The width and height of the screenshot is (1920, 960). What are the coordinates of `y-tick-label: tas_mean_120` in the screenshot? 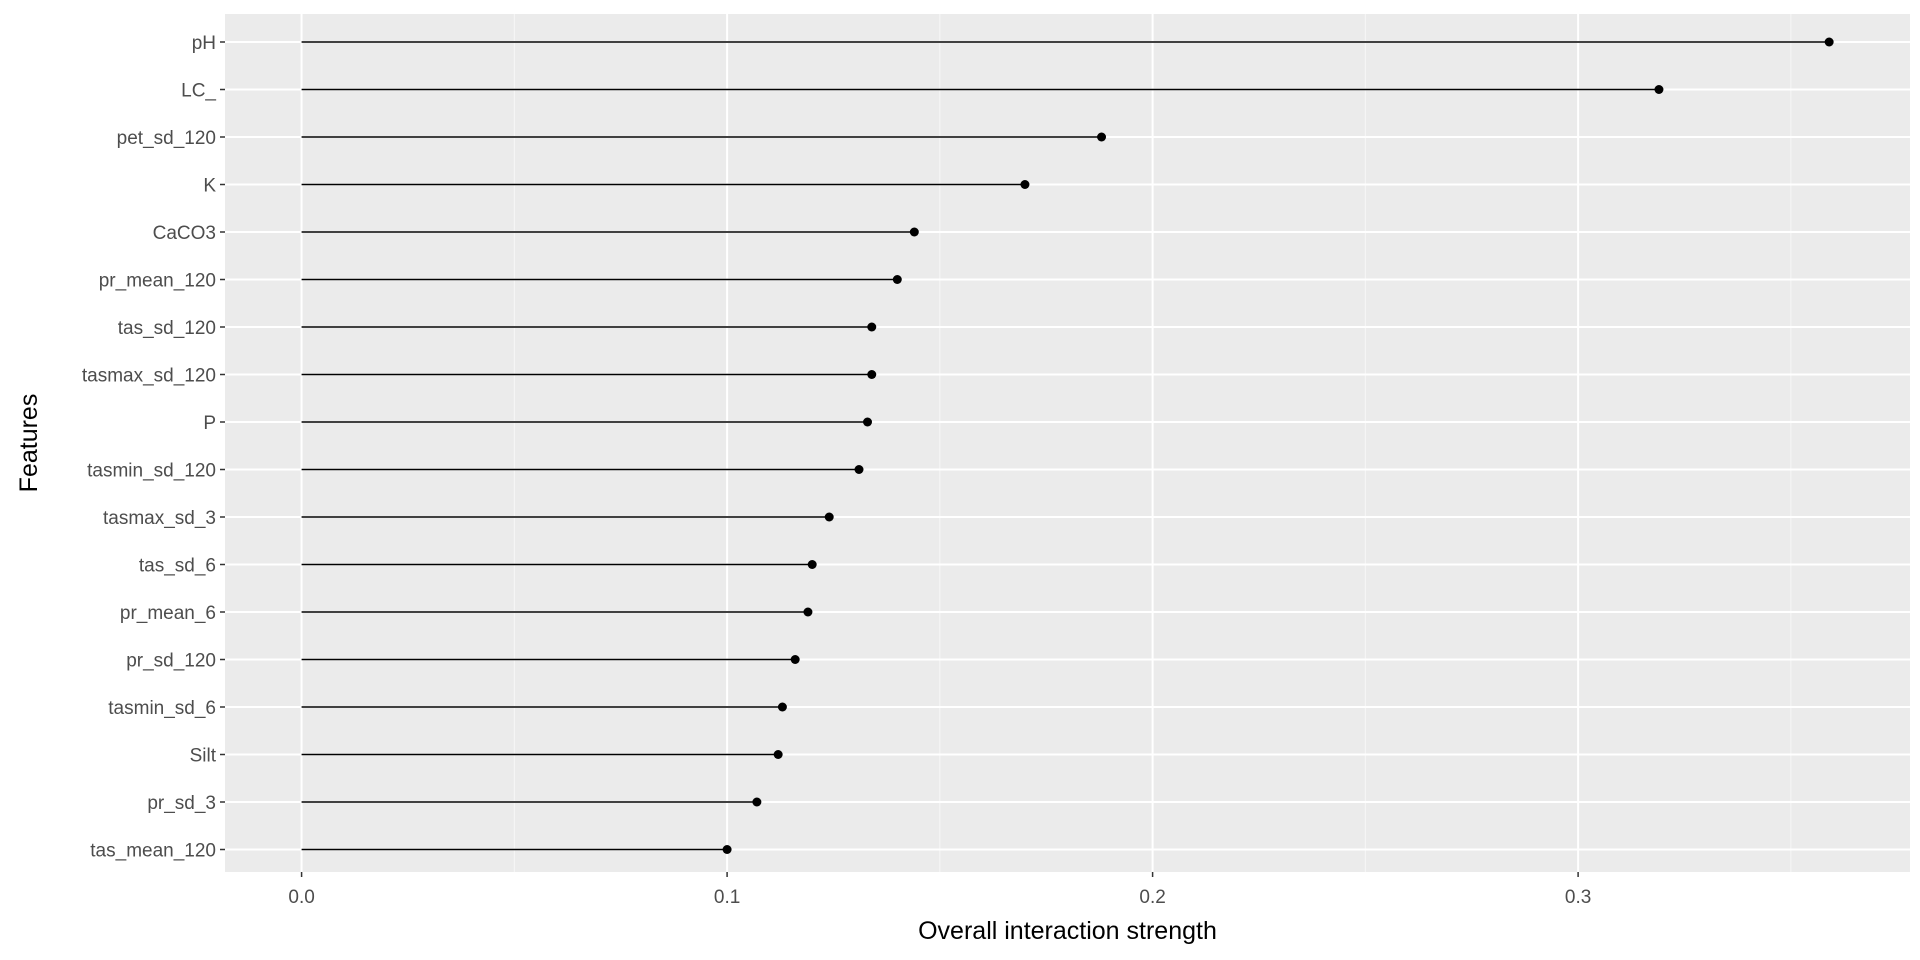 It's located at (153, 851).